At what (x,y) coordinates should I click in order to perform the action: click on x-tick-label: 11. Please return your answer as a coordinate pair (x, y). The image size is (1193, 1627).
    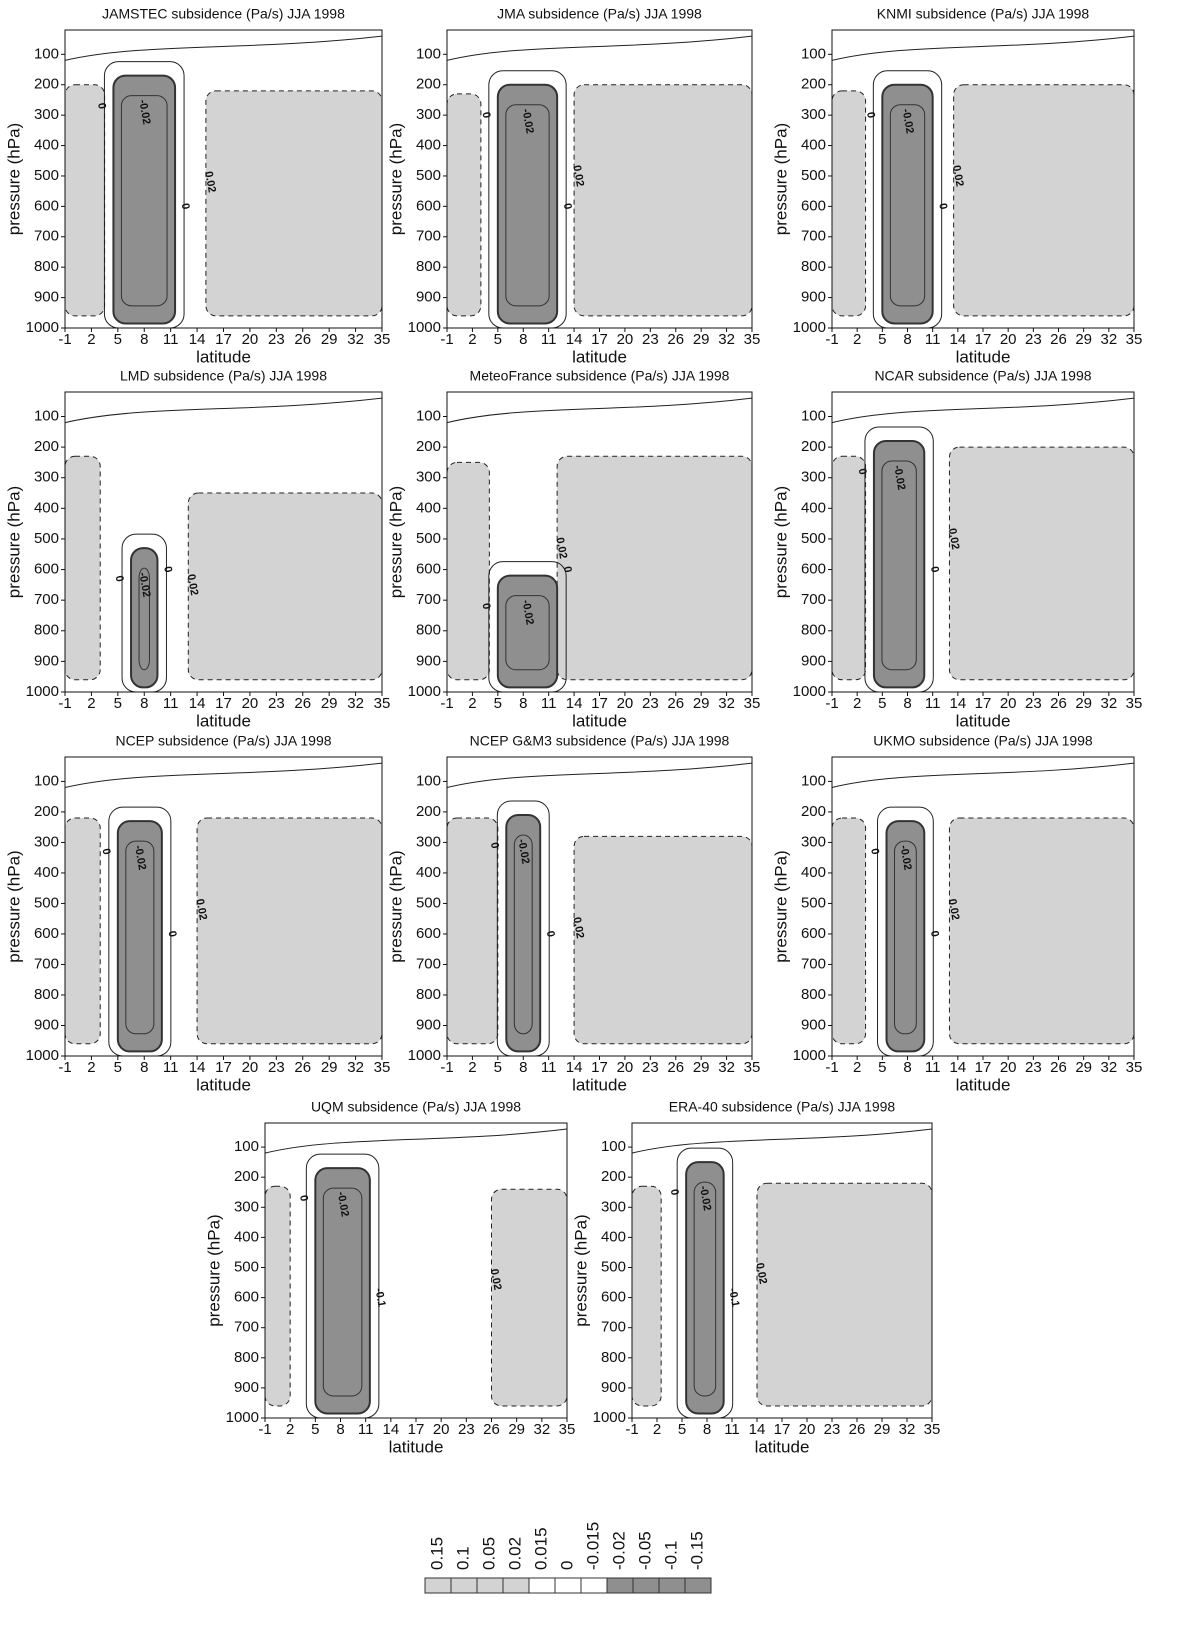
    Looking at the image, I should click on (171, 339).